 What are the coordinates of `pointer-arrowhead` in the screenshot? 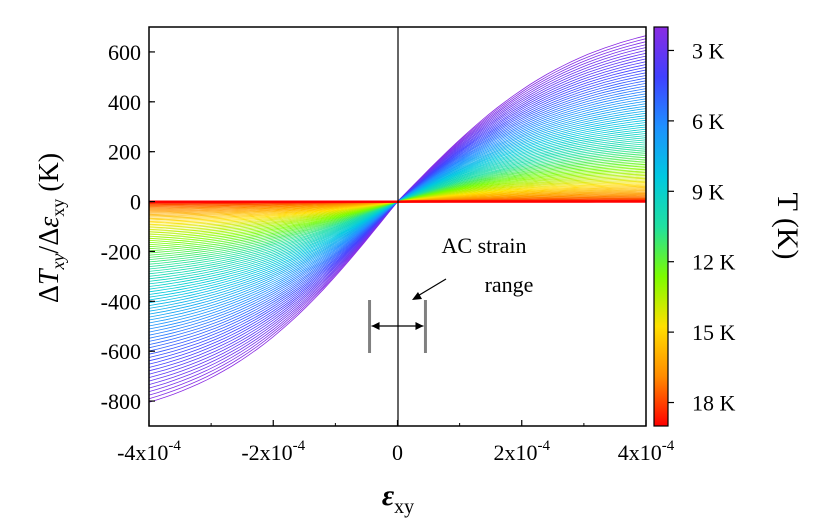 It's located at (417, 296).